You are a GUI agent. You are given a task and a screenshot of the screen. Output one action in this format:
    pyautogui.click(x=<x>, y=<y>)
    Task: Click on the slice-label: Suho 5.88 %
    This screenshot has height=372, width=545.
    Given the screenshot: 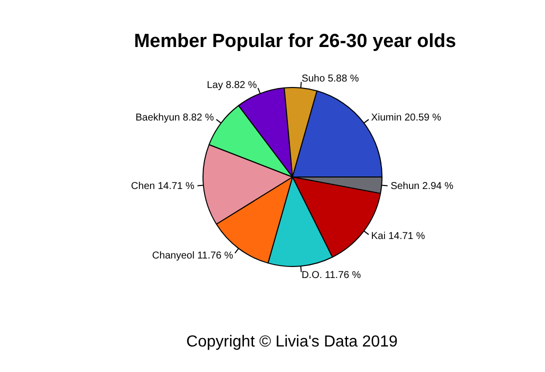 What is the action you would take?
    pyautogui.click(x=330, y=79)
    